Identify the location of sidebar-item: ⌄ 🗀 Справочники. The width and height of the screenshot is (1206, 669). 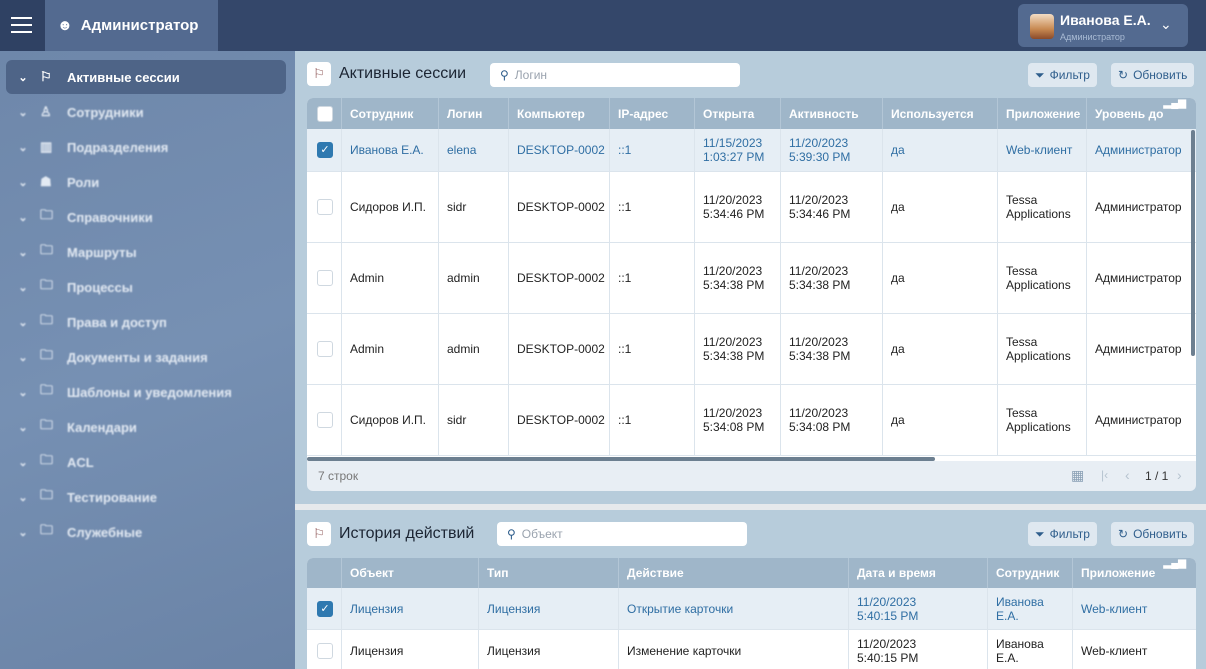
(146, 217).